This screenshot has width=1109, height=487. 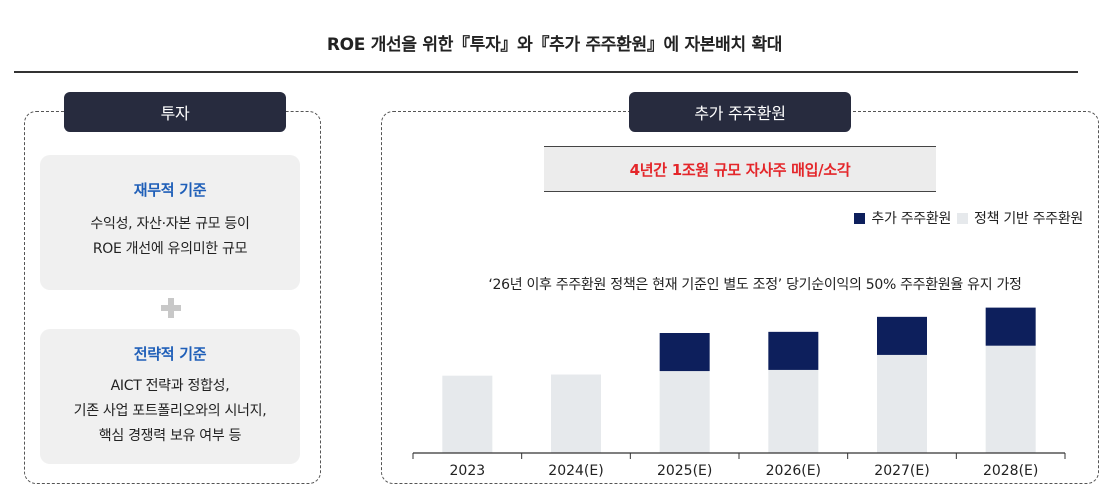 What do you see at coordinates (793, 471) in the screenshot?
I see `x-tick-label: 2026(E)` at bounding box center [793, 471].